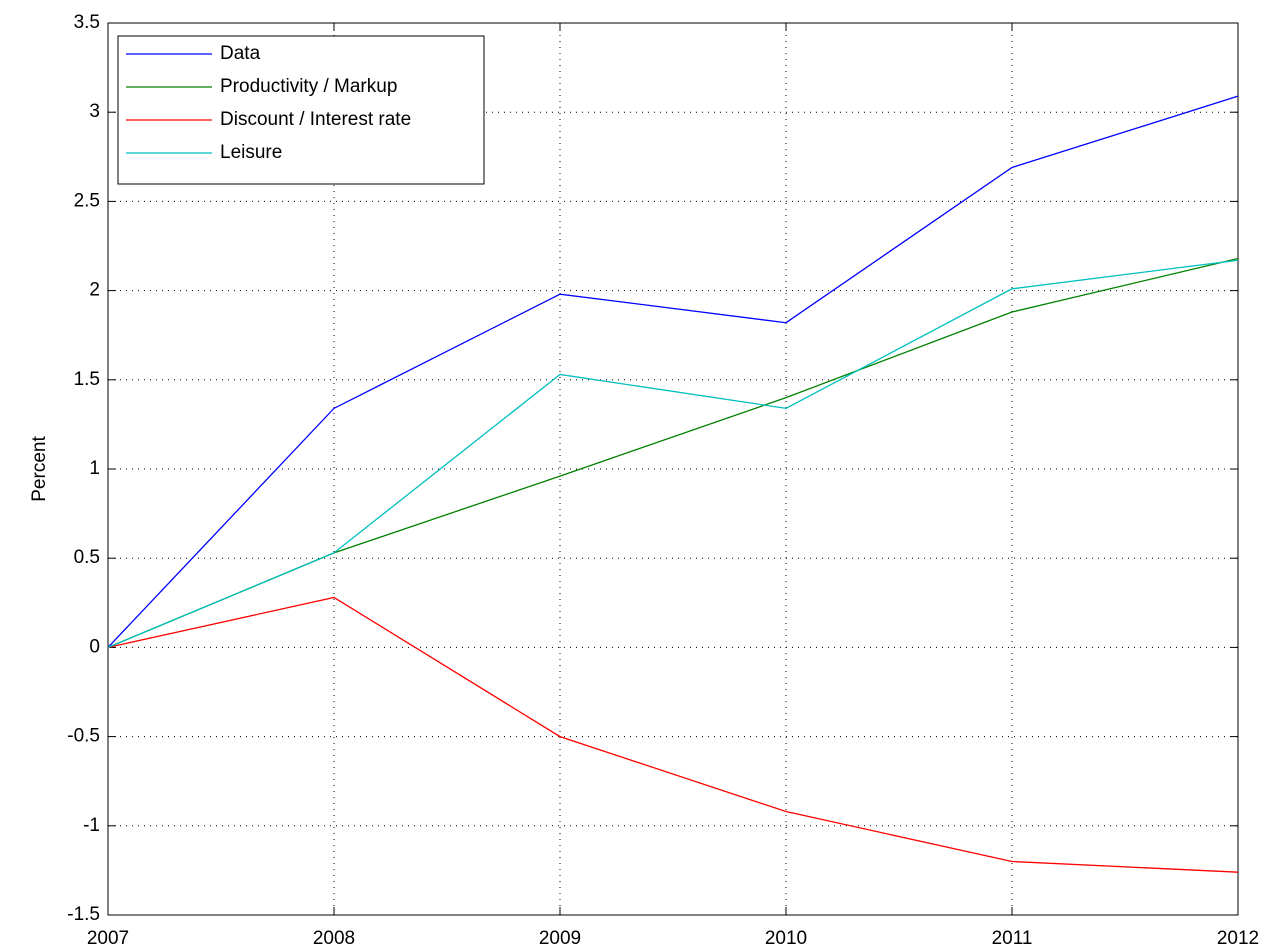 This screenshot has width=1272, height=951. What do you see at coordinates (87, 379) in the screenshot?
I see `y-tick-label: 1.5` at bounding box center [87, 379].